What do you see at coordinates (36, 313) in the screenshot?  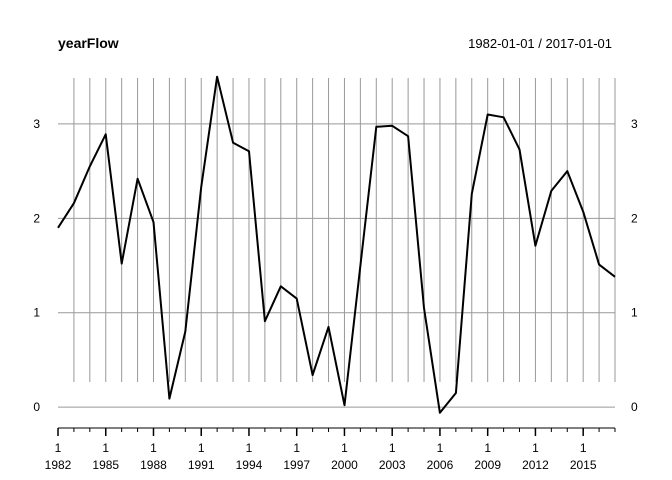 I see `y-tick-label-left: 1` at bounding box center [36, 313].